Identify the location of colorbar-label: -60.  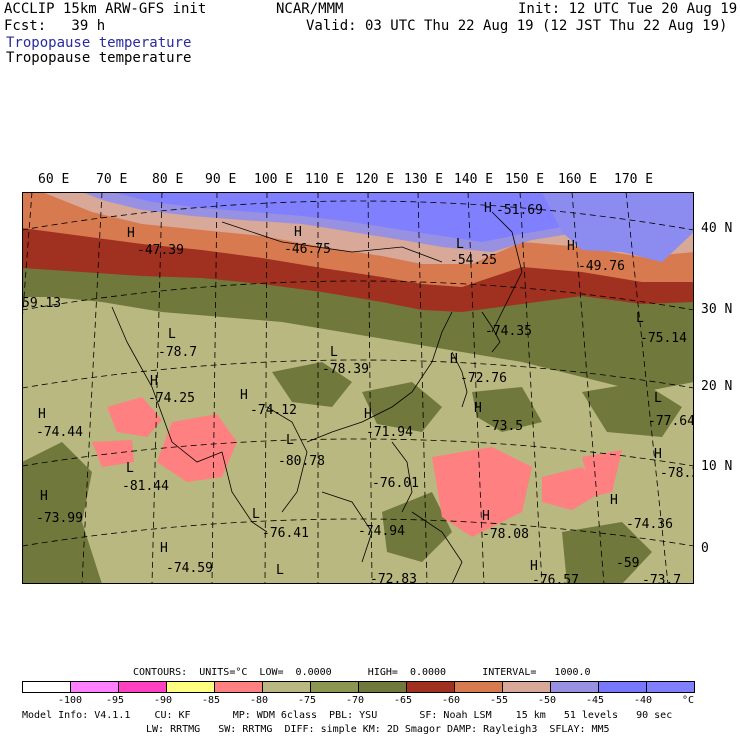
(451, 700).